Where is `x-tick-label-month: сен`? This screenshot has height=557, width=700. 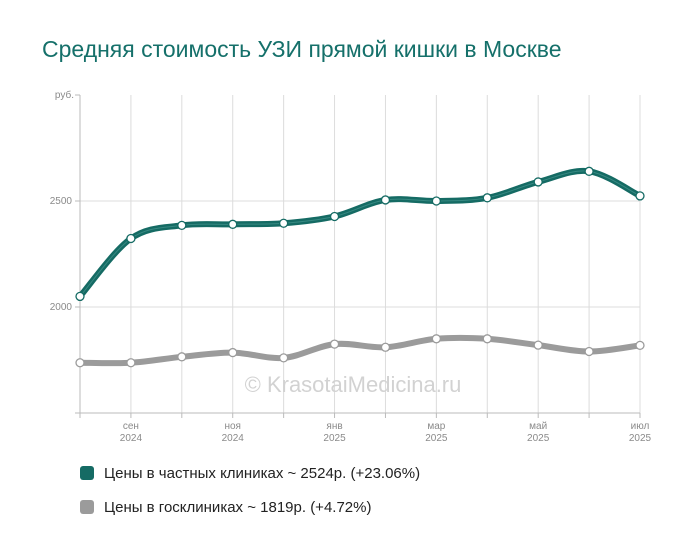 x-tick-label-month: сен is located at coordinates (131, 426).